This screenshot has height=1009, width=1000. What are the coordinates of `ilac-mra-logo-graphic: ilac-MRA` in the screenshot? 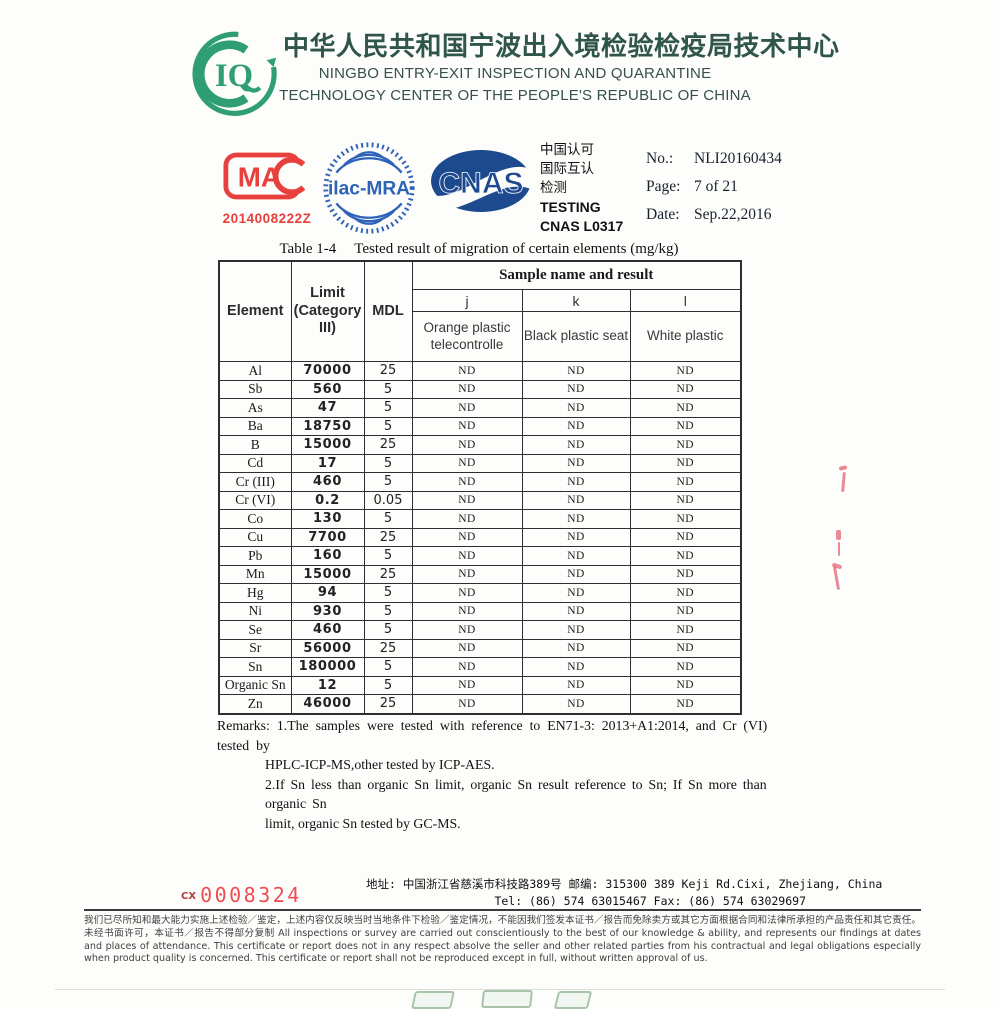 It's located at (369, 188).